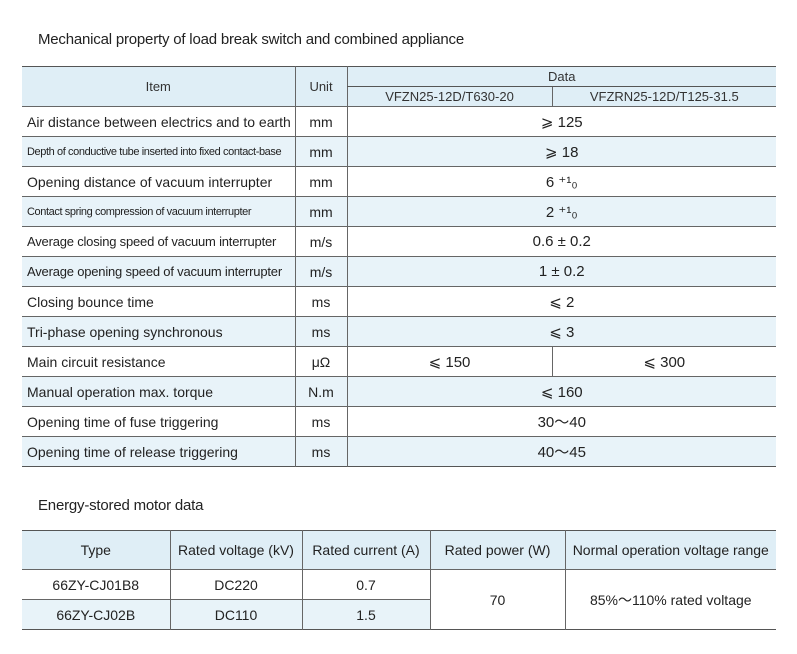 This screenshot has height=654, width=797. Describe the element at coordinates (320, 361) in the screenshot. I see `row-unit: μΩ` at that location.